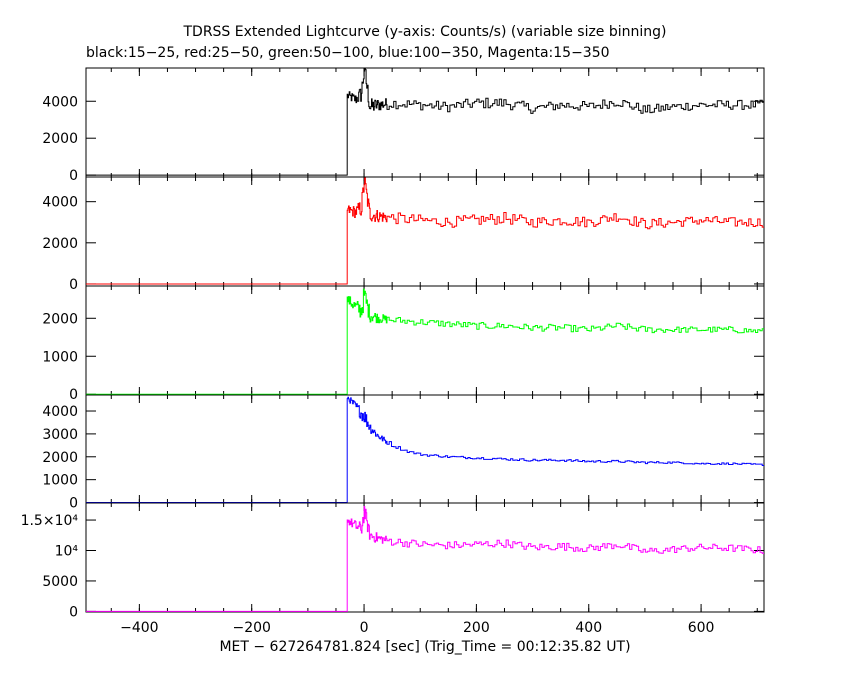 This screenshot has height=680, width=850. What do you see at coordinates (50, 521) in the screenshot?
I see `y-tick-label-magenta: 1.5×10⁴` at bounding box center [50, 521].